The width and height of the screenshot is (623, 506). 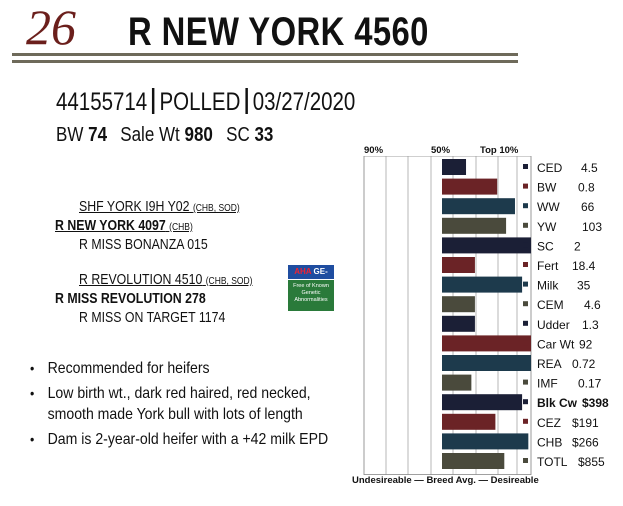 I want to click on percentile-label-50: 50%, so click(x=441, y=150).